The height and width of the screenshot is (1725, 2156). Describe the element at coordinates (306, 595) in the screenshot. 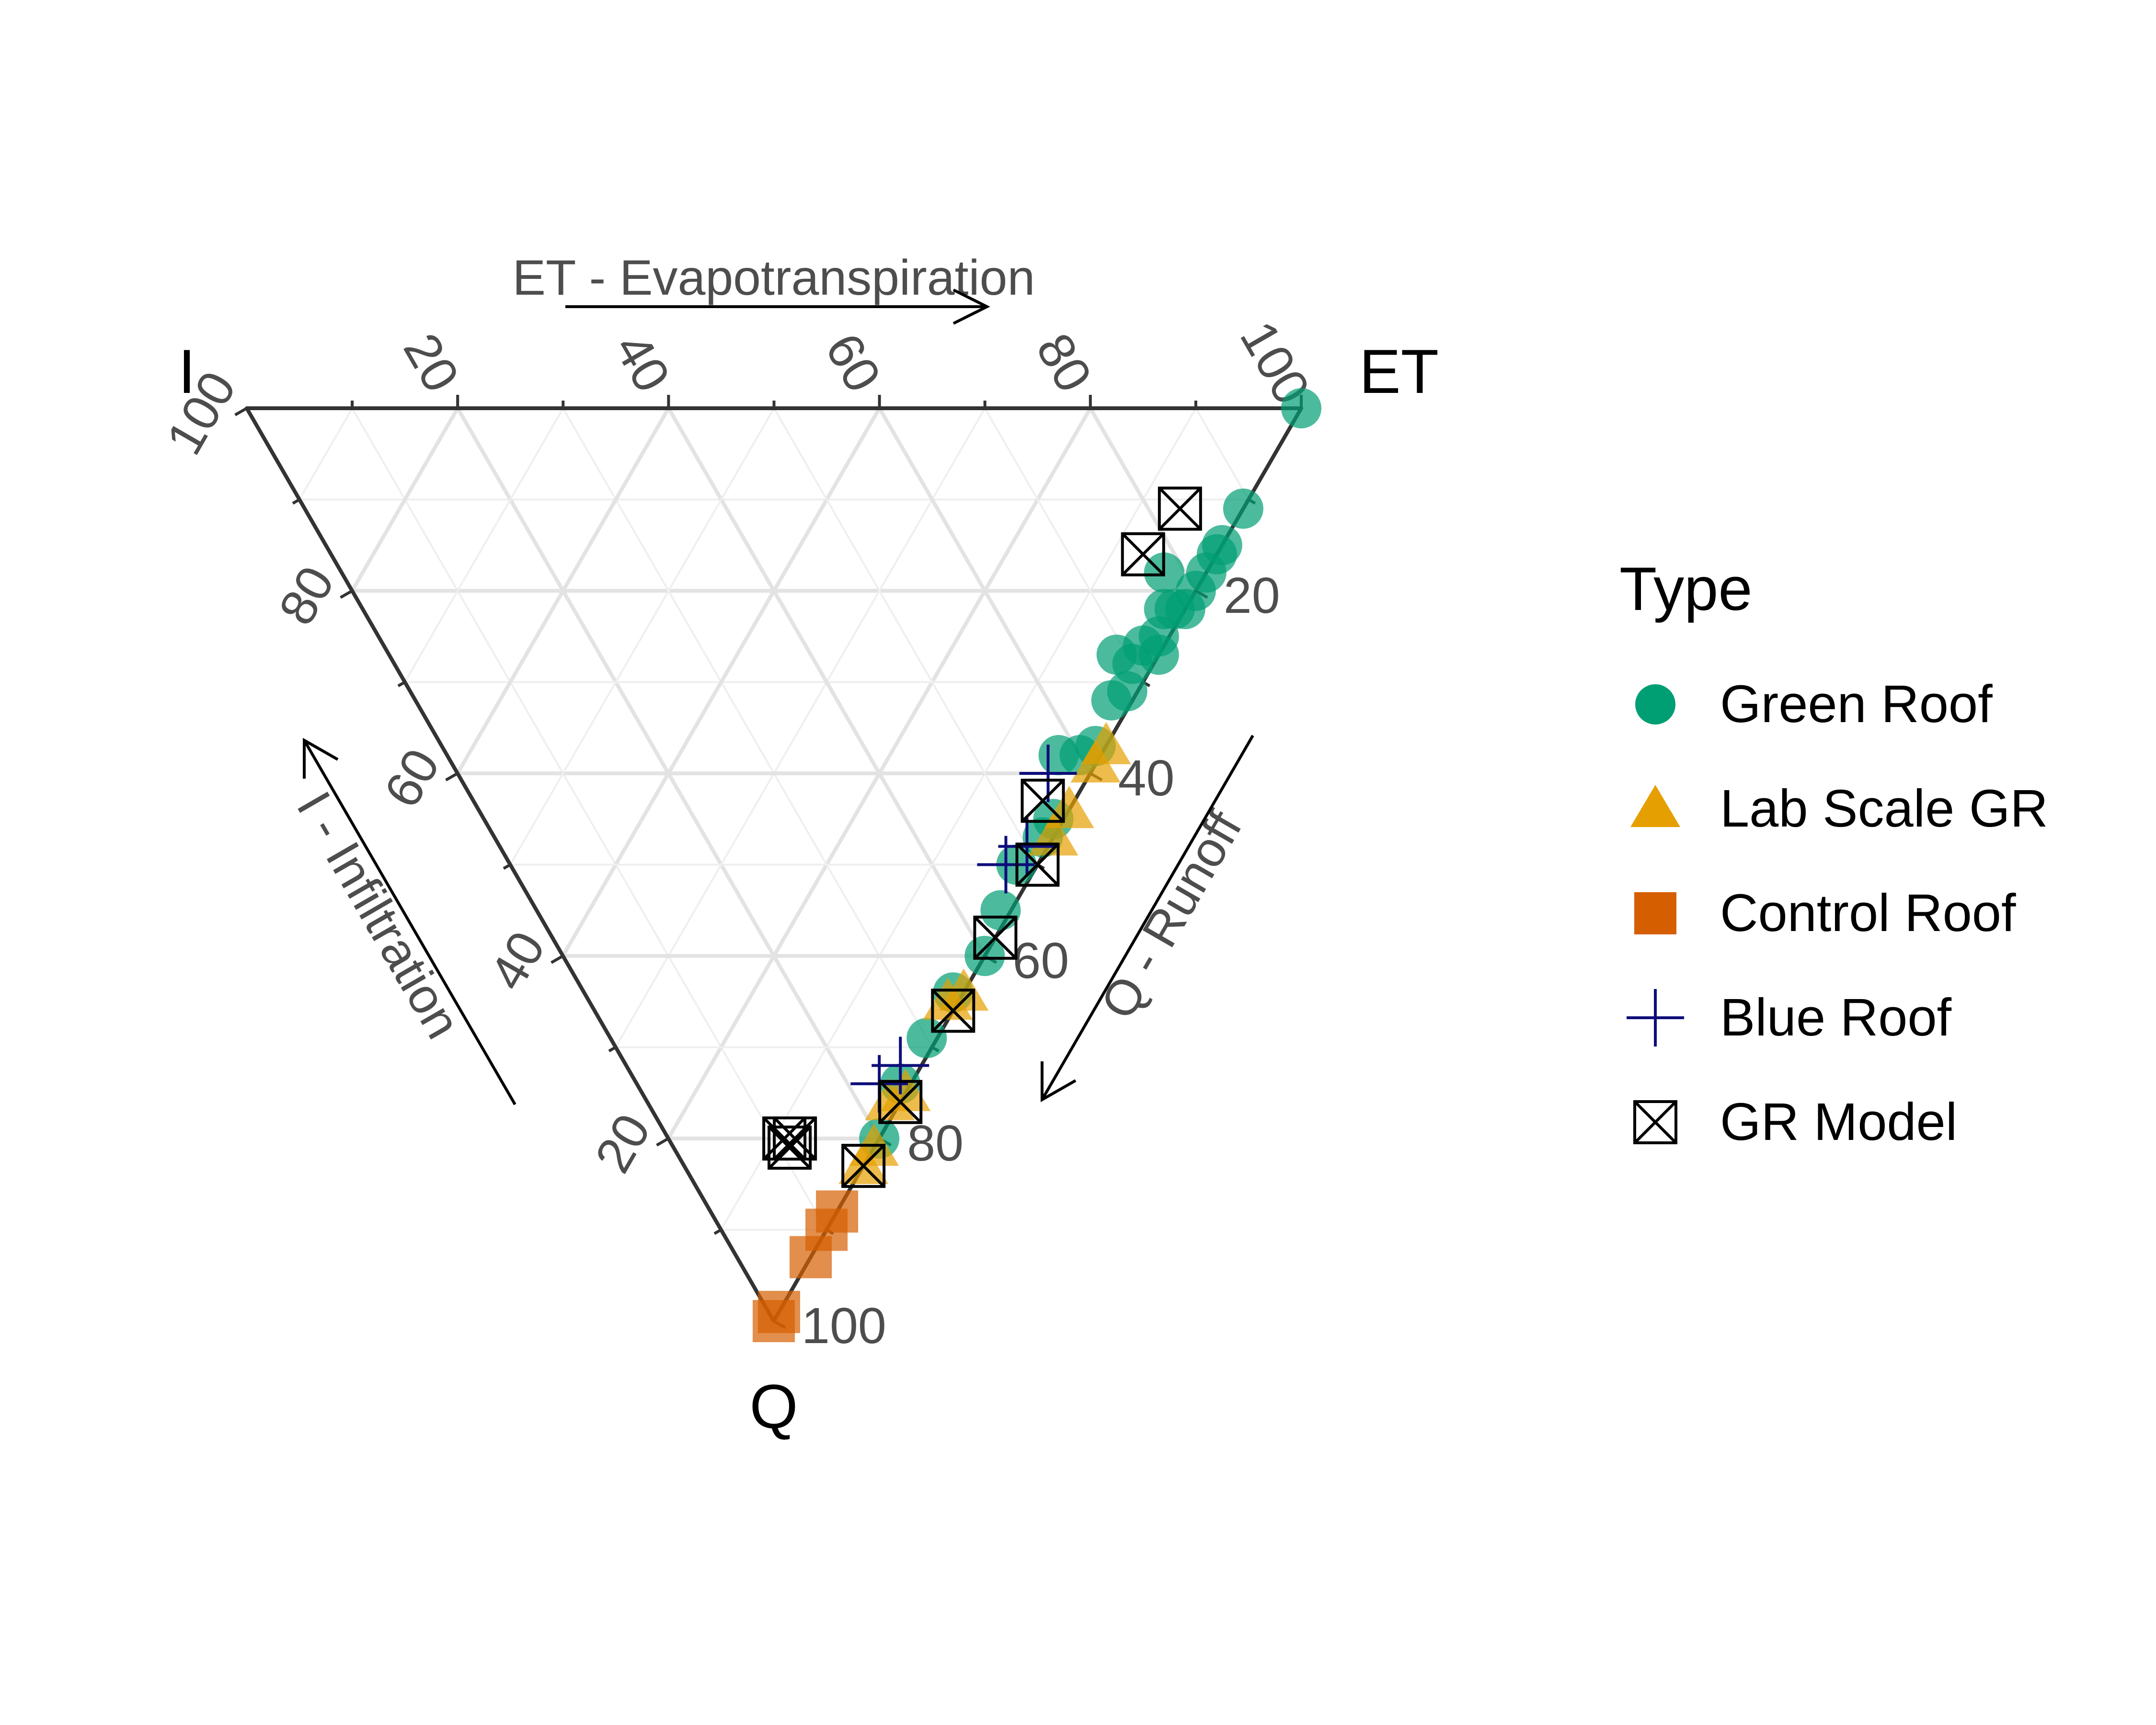

I see `tick-label-i: 80` at that location.